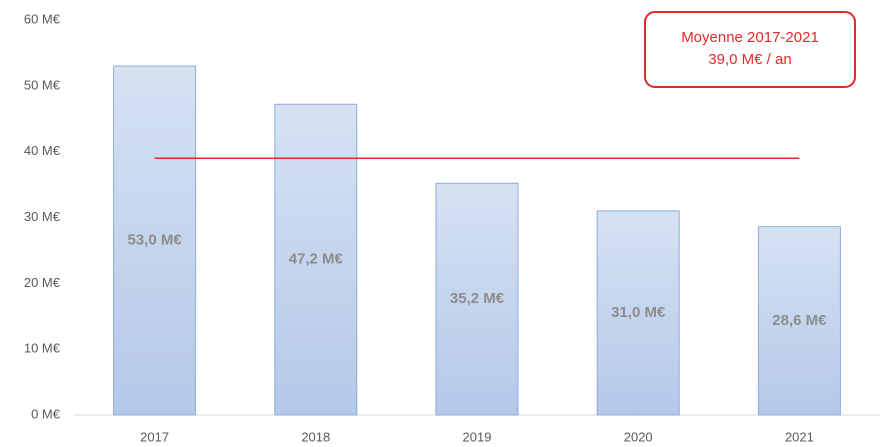 The width and height of the screenshot is (881, 447). What do you see at coordinates (42, 282) in the screenshot?
I see `y-tick-label: 20 M€` at bounding box center [42, 282].